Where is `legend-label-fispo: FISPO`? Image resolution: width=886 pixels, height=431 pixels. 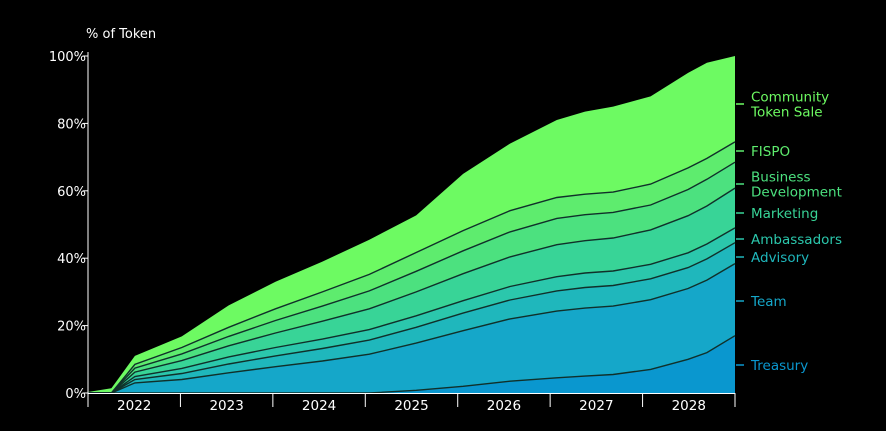 legend-label-fispo: FISPO is located at coordinates (770, 152).